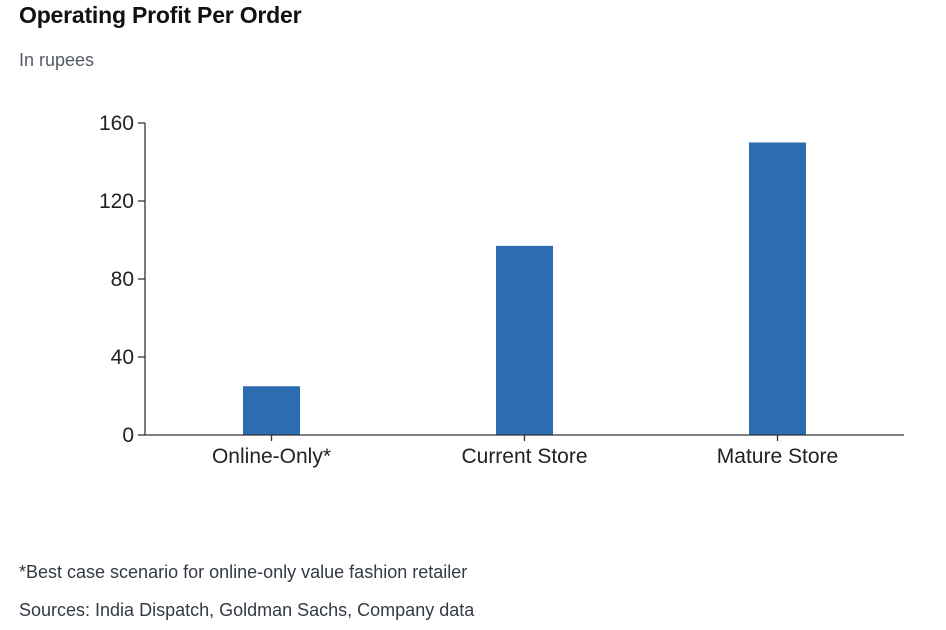  Describe the element at coordinates (116, 123) in the screenshot. I see `y-tick-label: 160` at that location.